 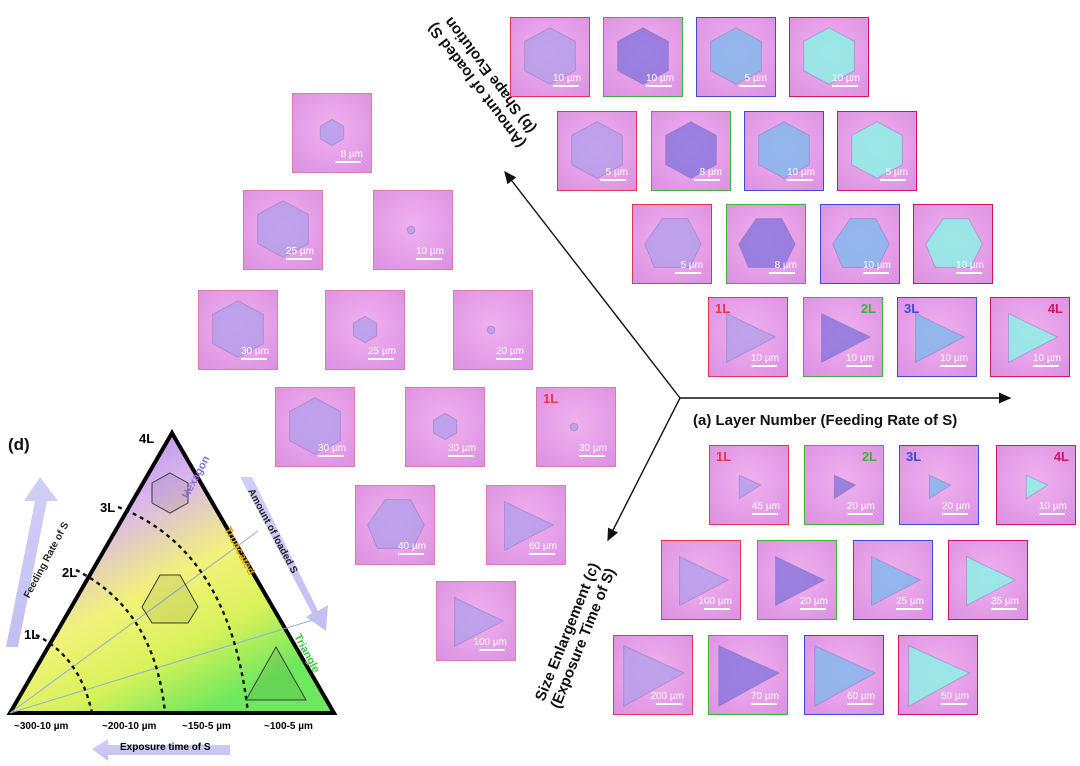 I want to click on bottom-label-4: ~100-5 µm, so click(x=288, y=726).